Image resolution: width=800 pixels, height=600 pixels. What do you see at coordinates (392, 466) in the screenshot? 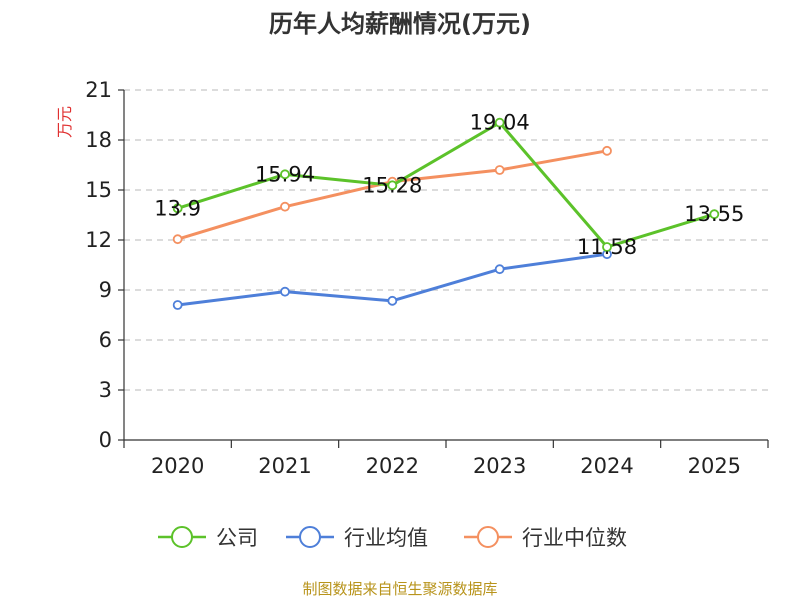
I see `x-tick-label: 2022` at bounding box center [392, 466].